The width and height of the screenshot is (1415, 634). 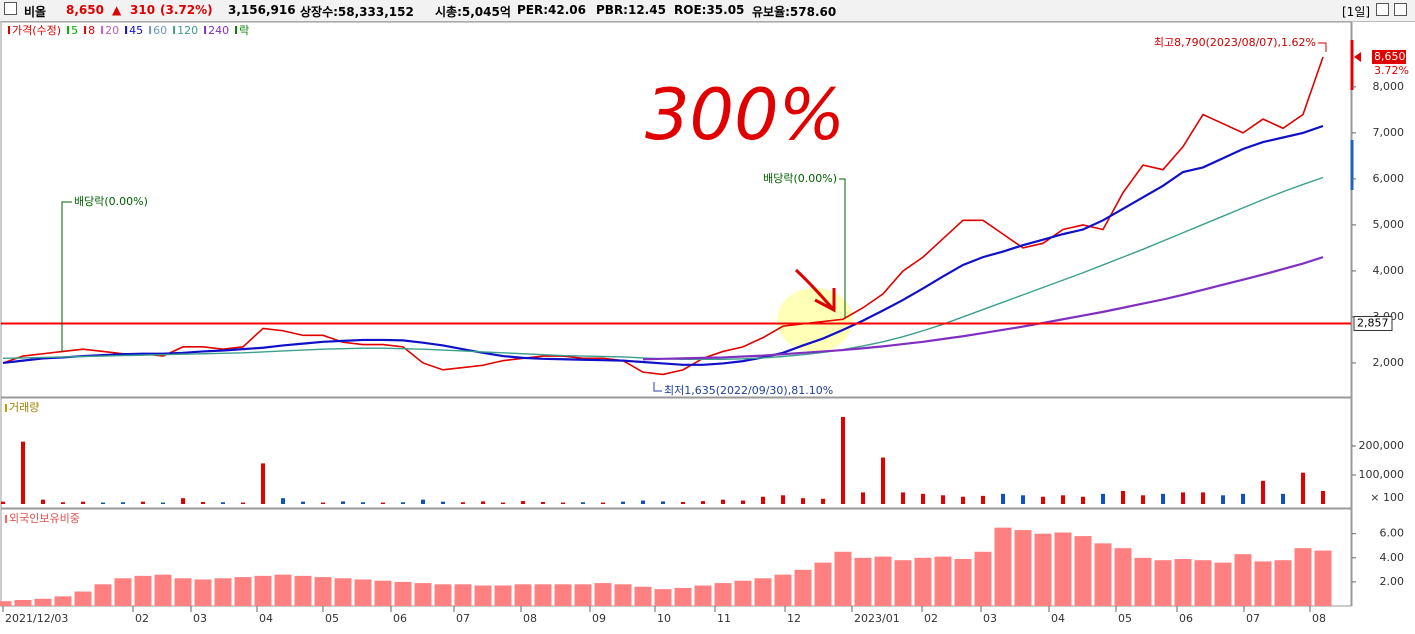 I want to click on period: [1일], so click(x=1356, y=12).